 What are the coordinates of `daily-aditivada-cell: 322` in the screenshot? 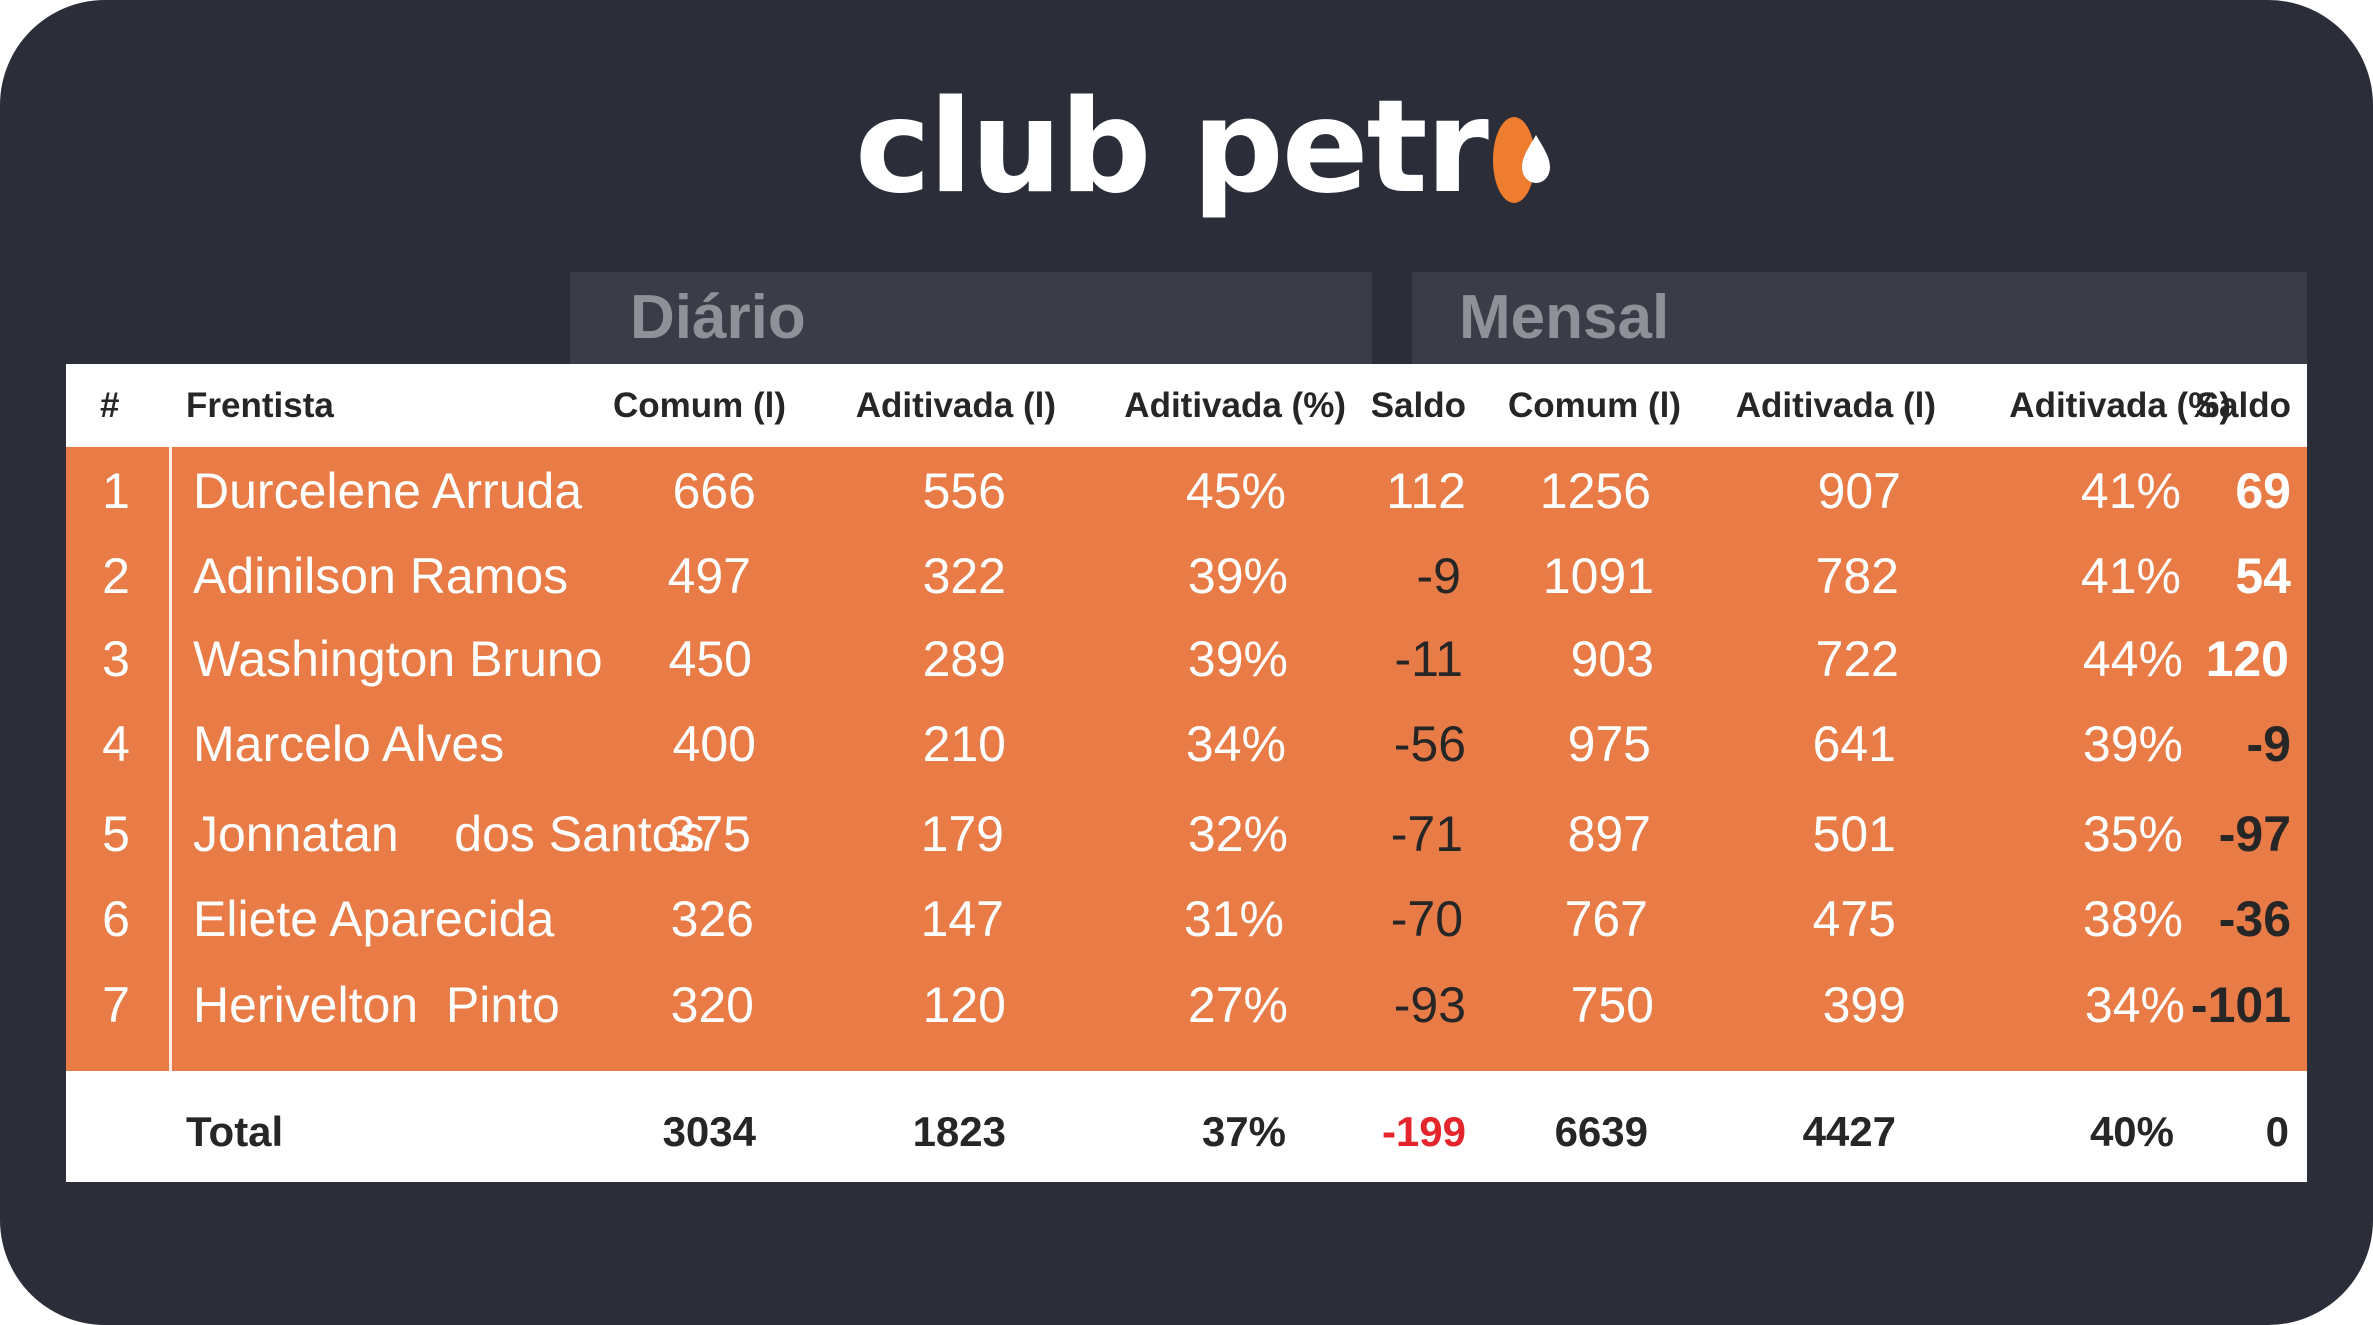 It's located at (964, 576).